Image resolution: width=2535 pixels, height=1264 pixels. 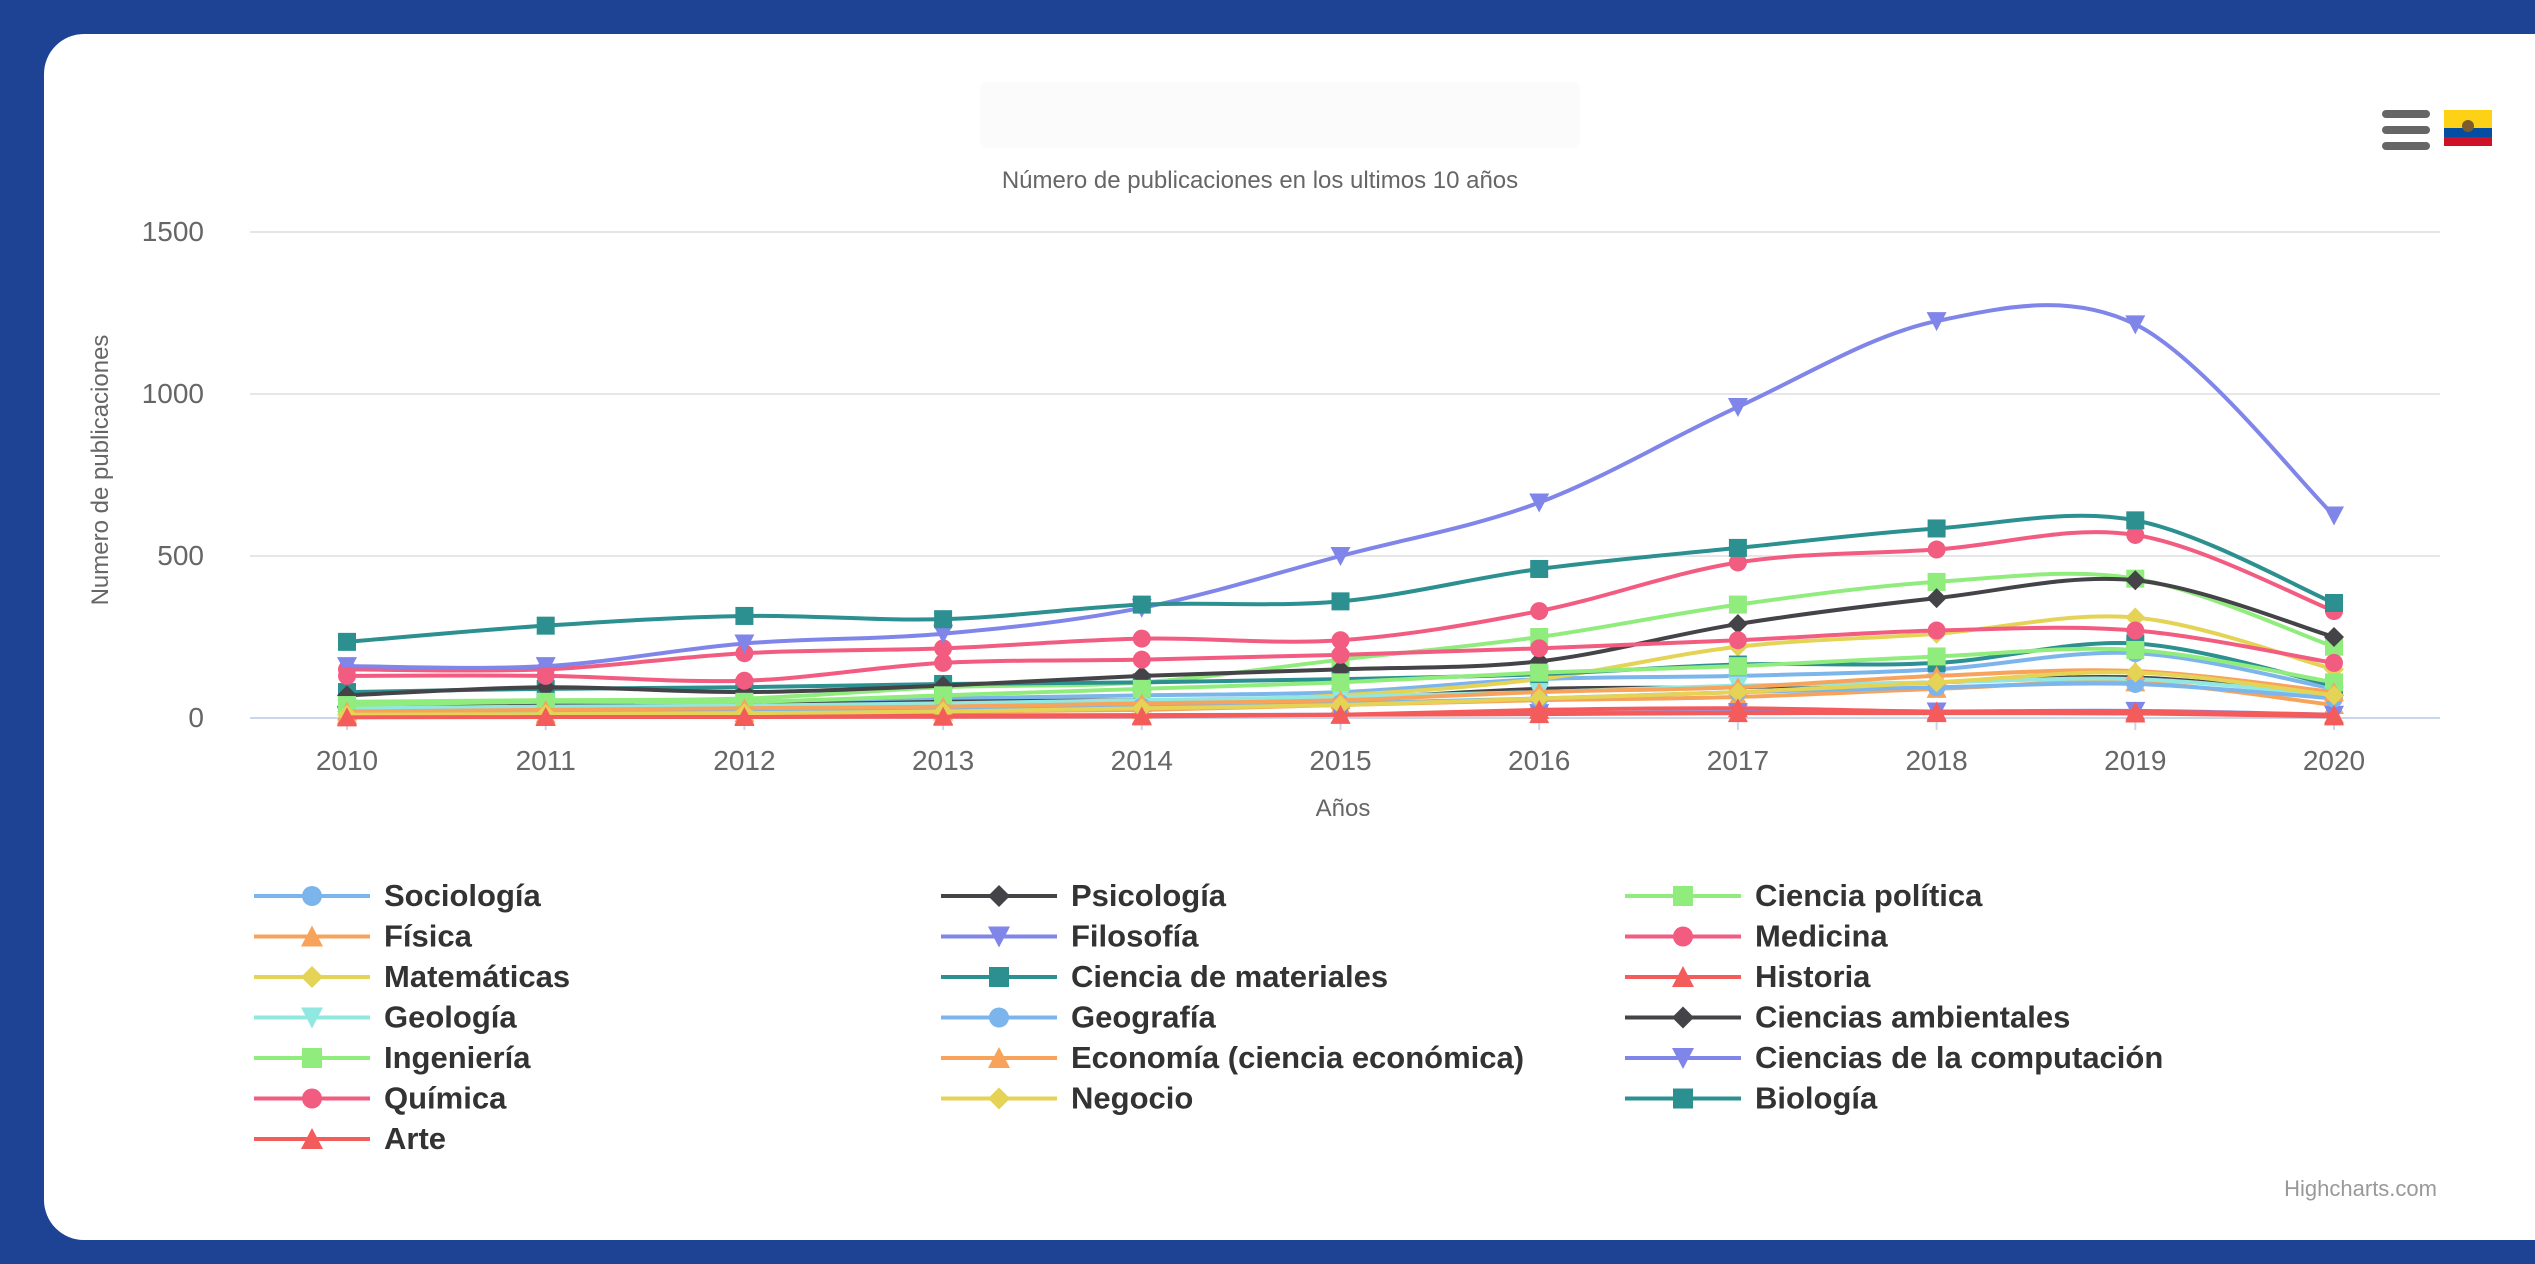 What do you see at coordinates (398, 895) in the screenshot?
I see `legend-item: Sociología` at bounding box center [398, 895].